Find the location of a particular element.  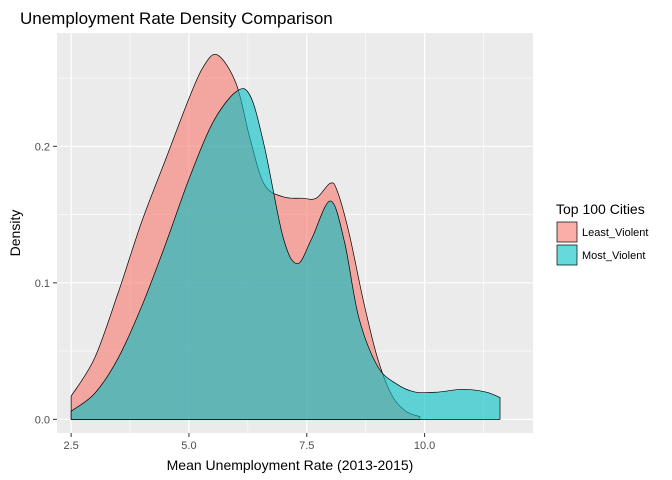

x-axis-title: Mean Unemployment Rate (2013-2015) is located at coordinates (290, 465).